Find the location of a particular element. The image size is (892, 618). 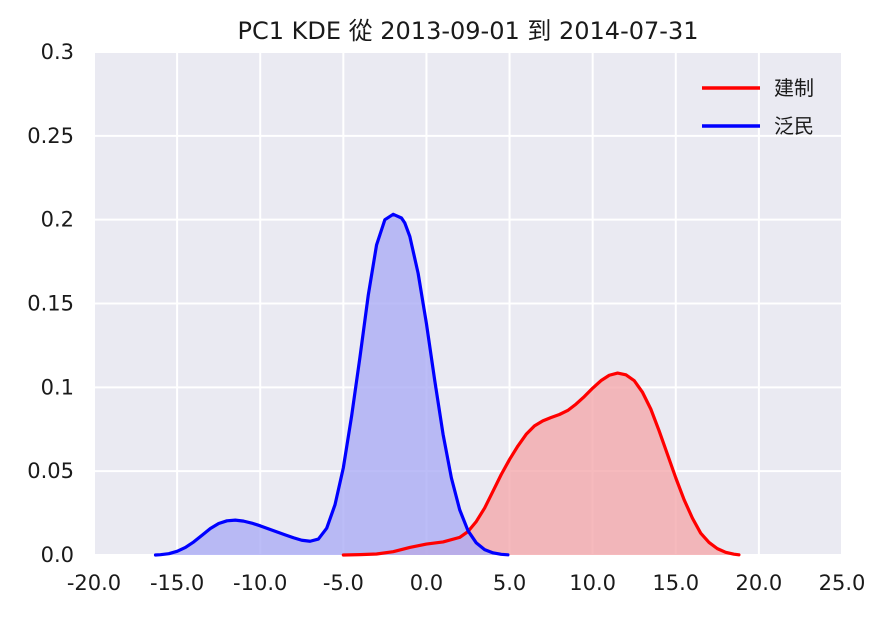

y-tick-label: 0.2 is located at coordinates (57, 220).